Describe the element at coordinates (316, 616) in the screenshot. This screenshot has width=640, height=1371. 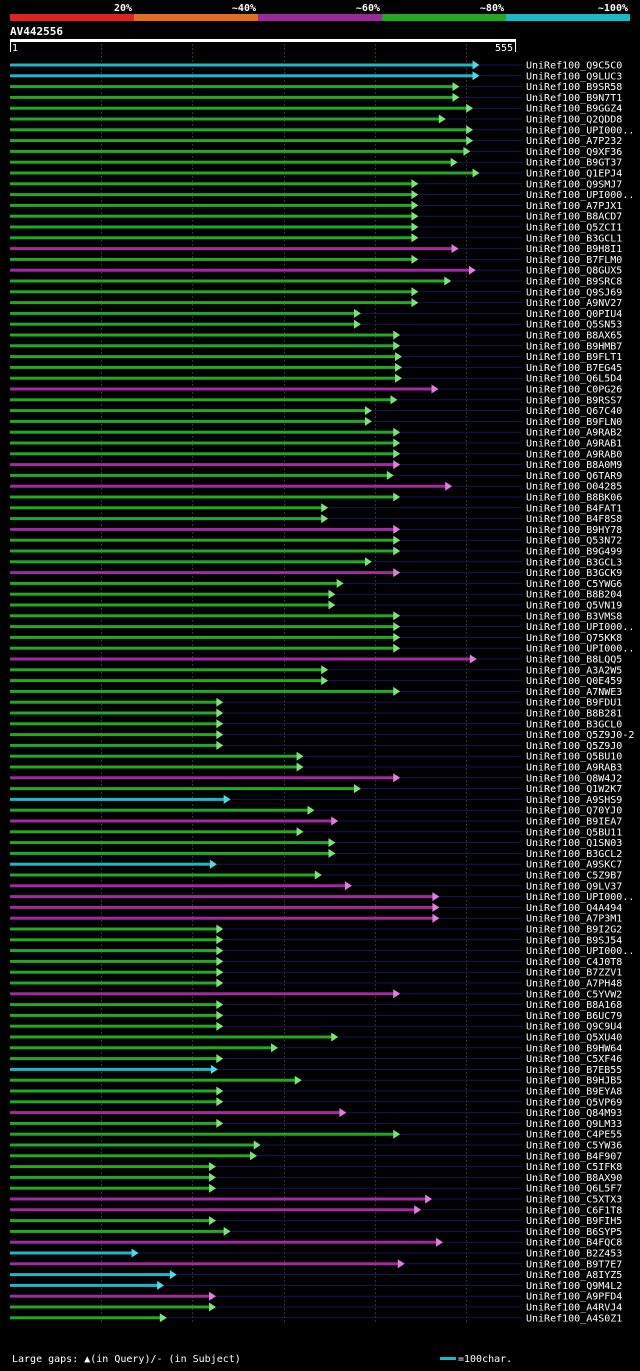
I see `hit-row: UniRef100_B3VMS8` at that location.